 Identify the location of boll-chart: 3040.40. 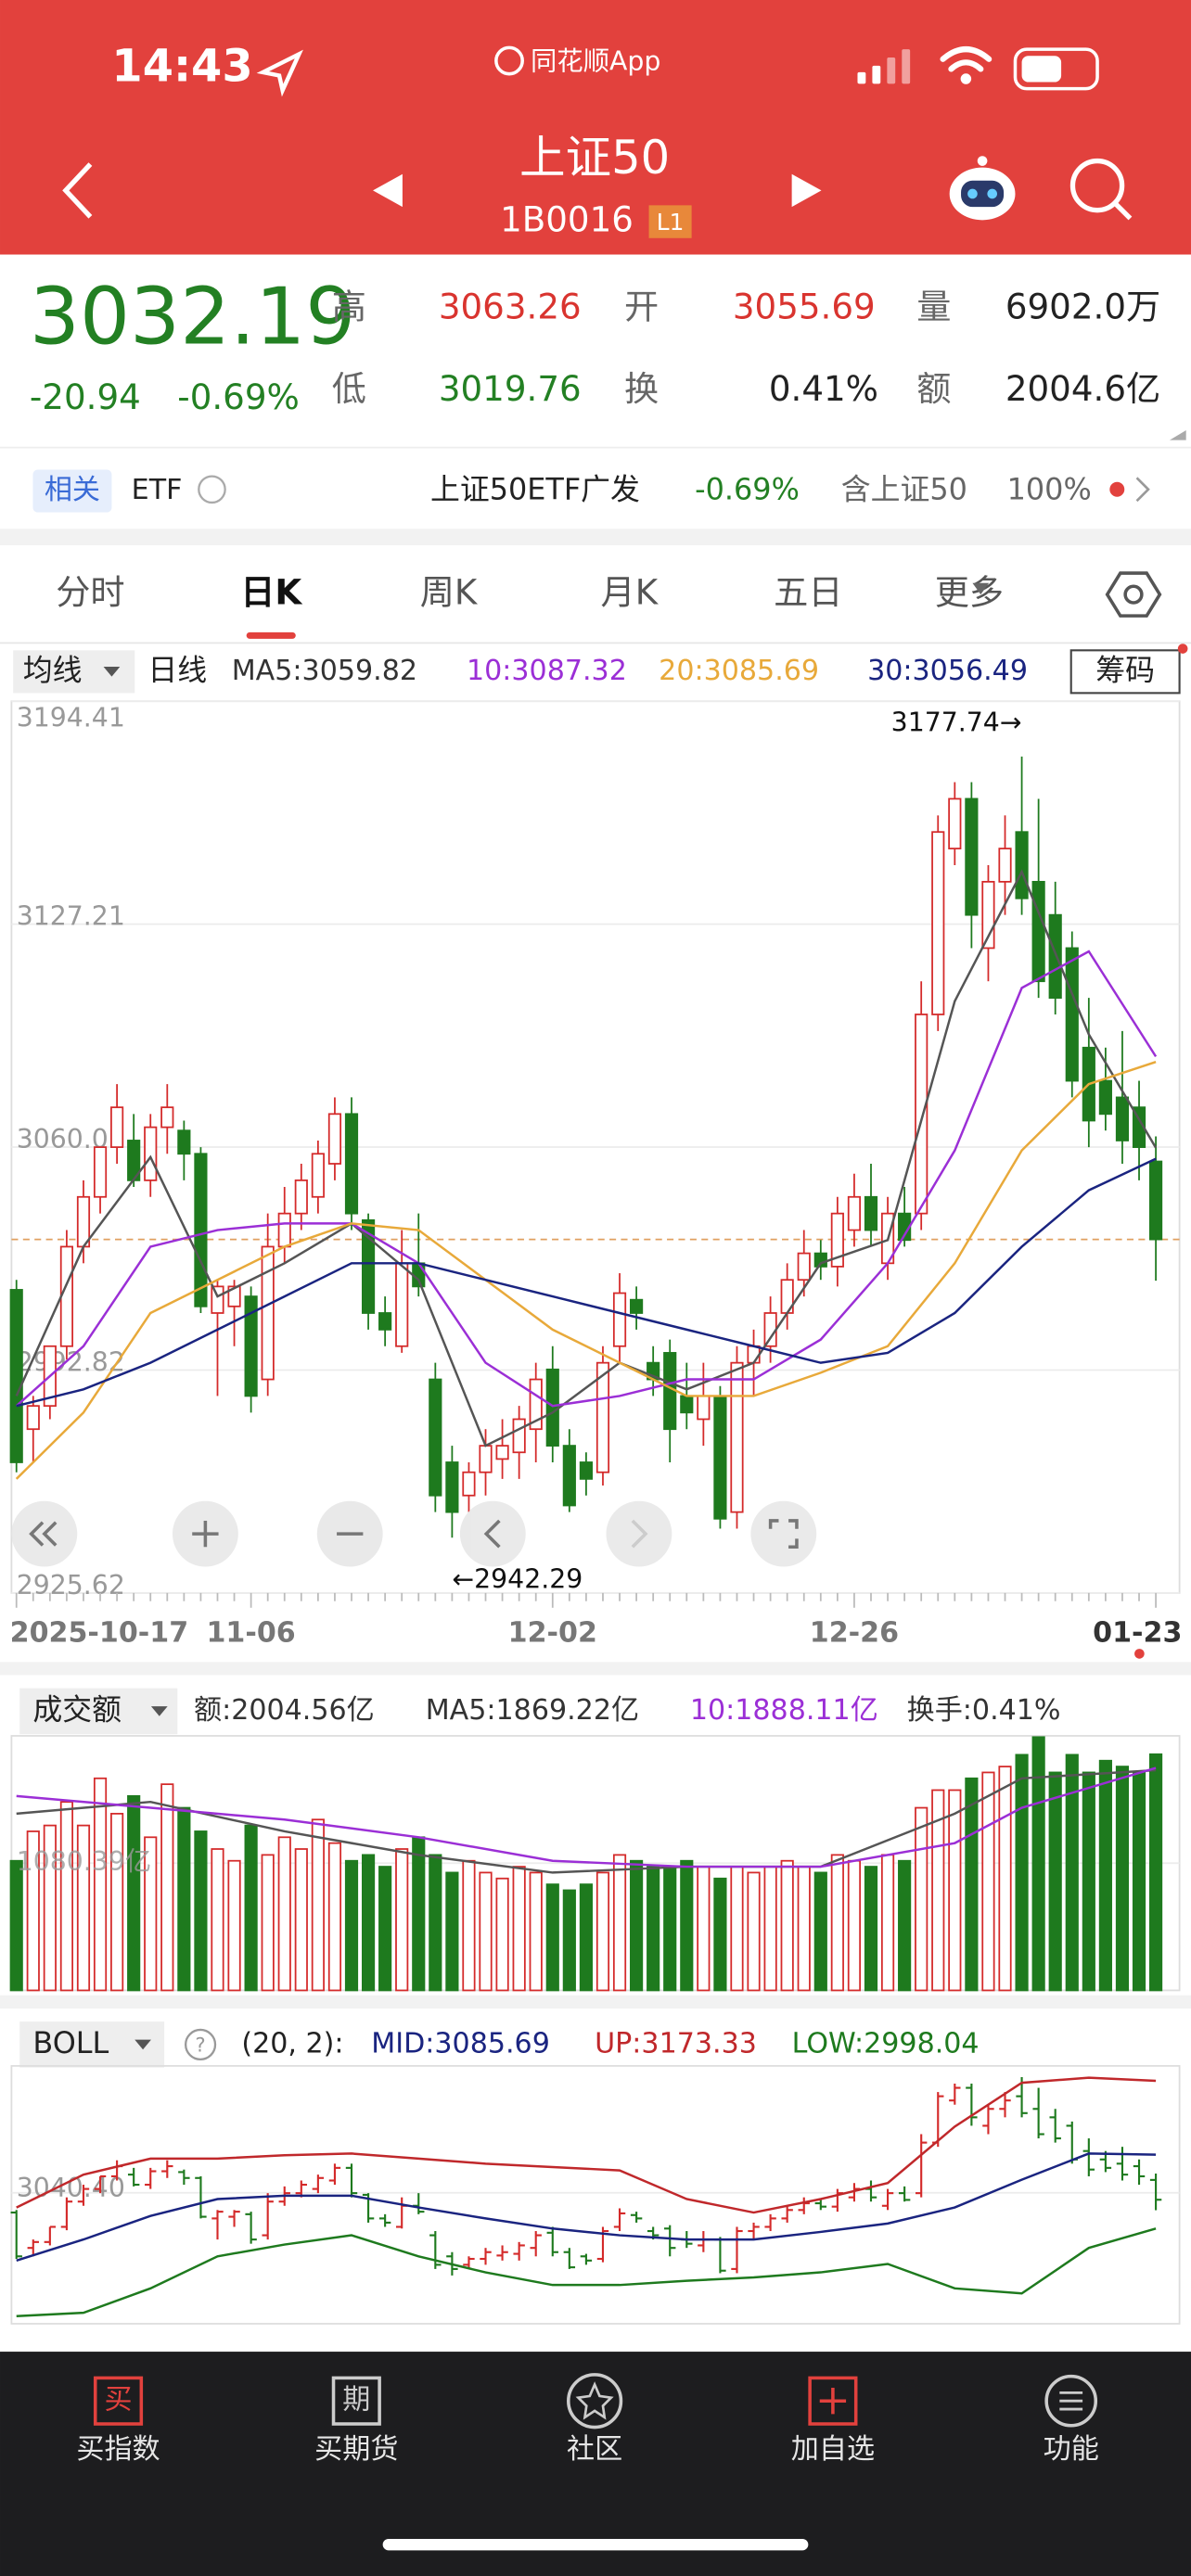
(595, 2197).